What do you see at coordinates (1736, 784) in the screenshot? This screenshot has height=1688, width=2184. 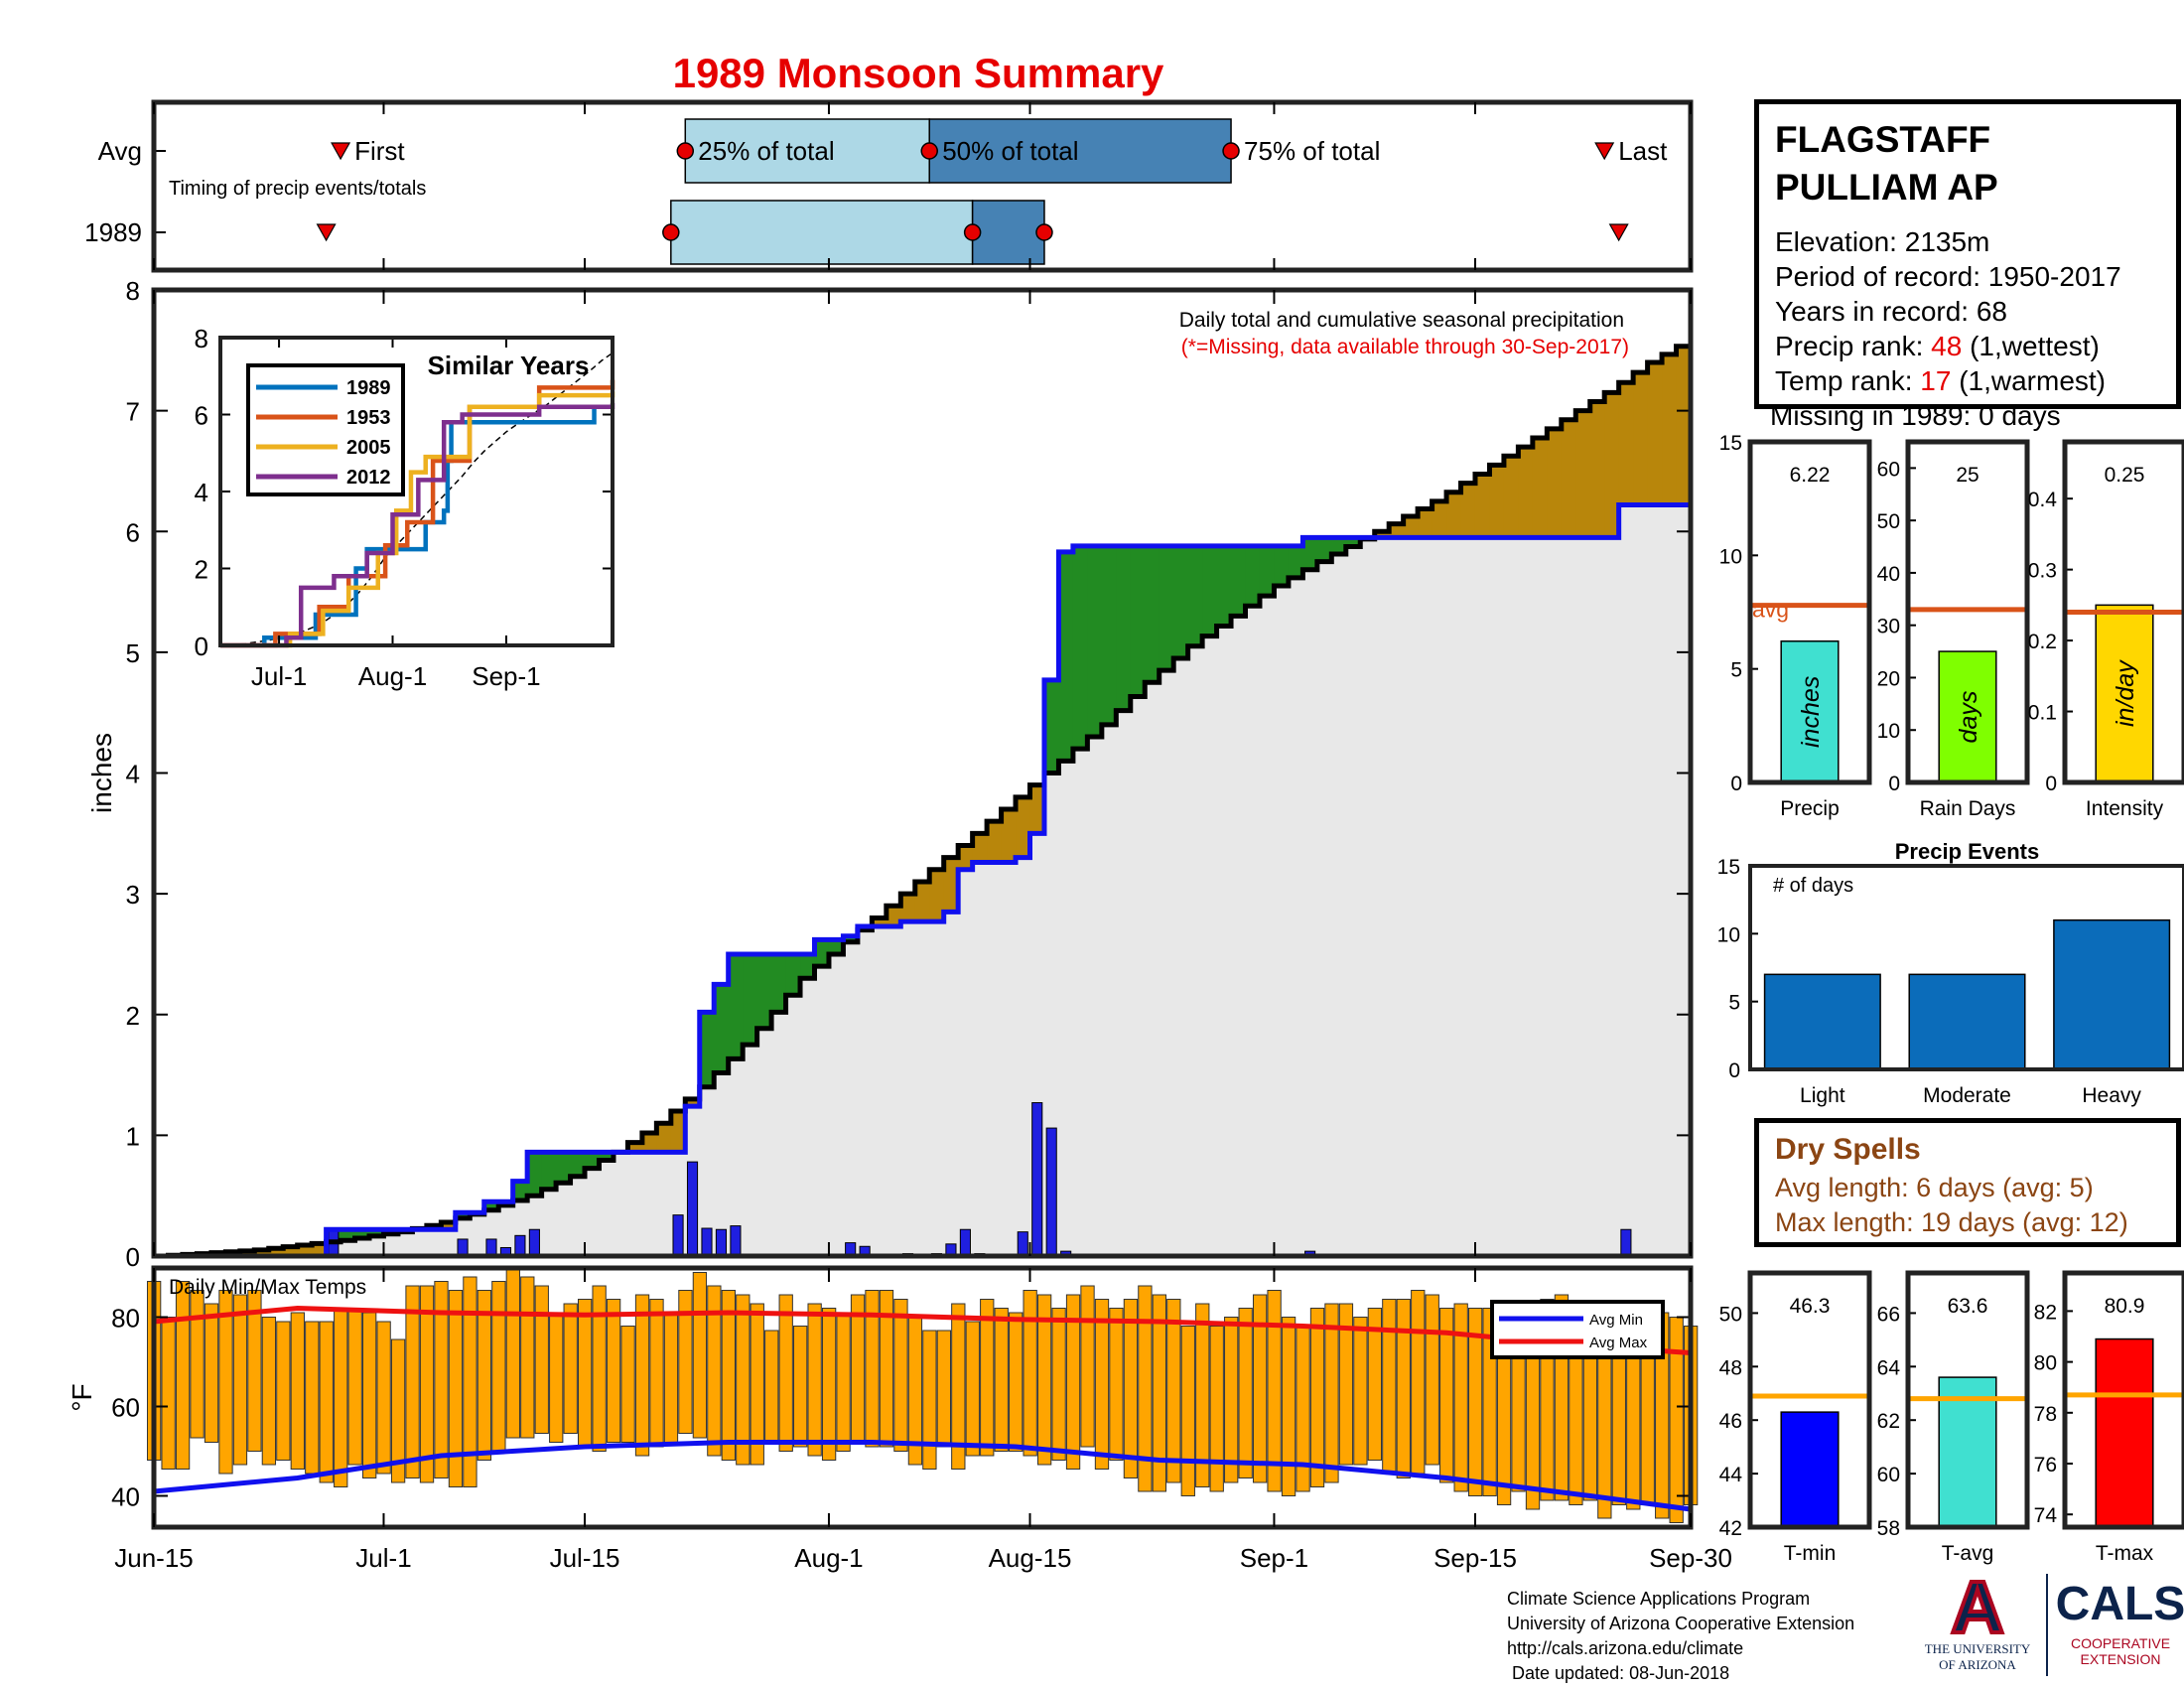 I see `totals-precip-ytick-label: 0` at bounding box center [1736, 784].